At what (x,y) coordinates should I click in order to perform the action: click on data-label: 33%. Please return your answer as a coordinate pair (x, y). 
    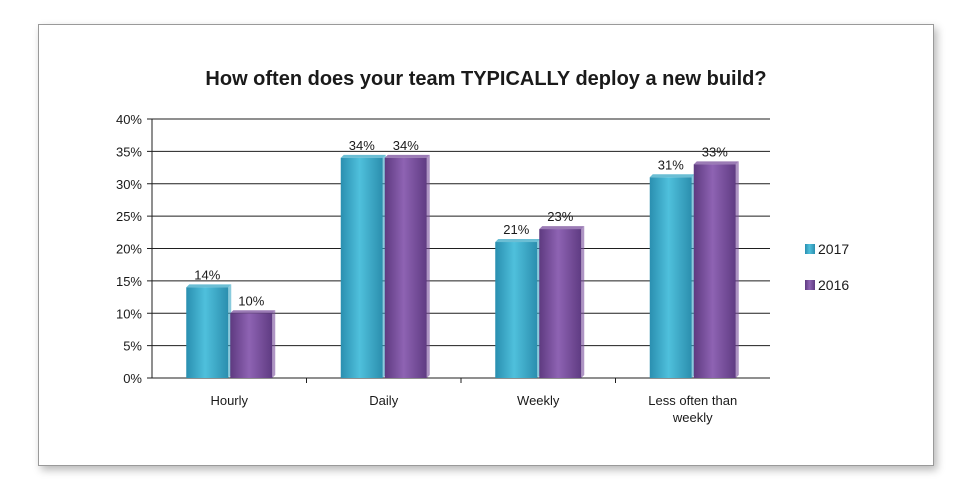
    Looking at the image, I should click on (715, 151).